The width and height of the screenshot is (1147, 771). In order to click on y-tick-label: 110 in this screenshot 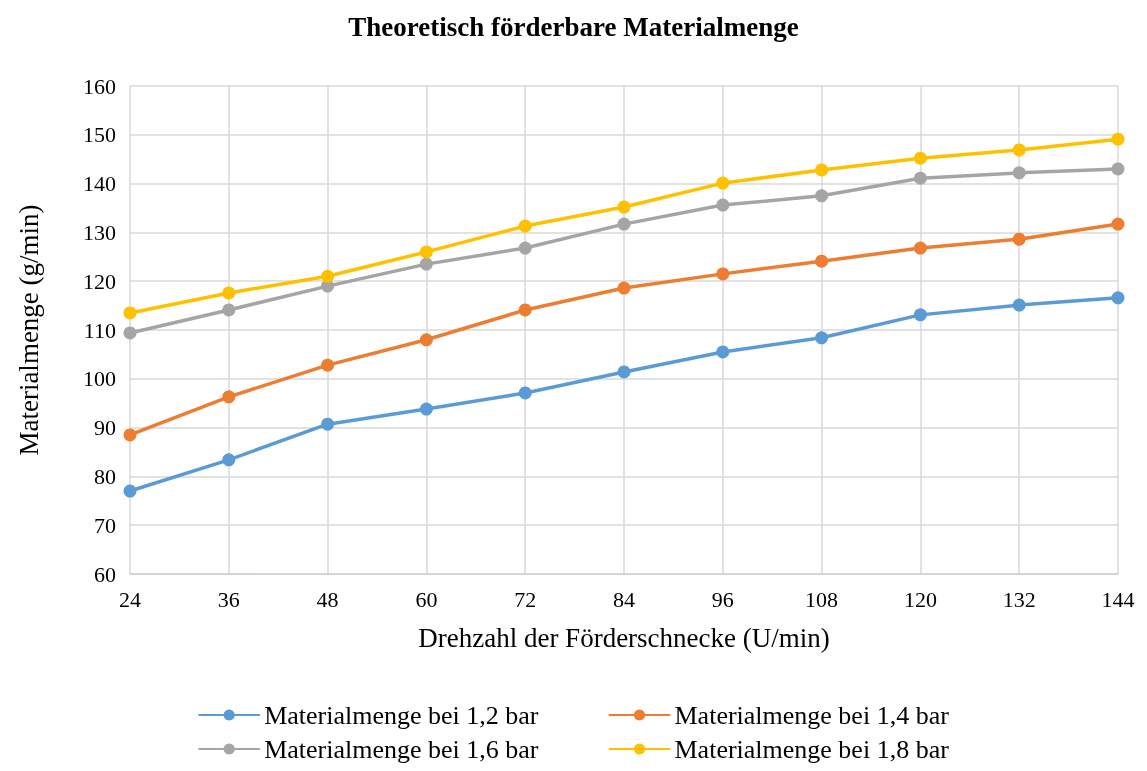, I will do `click(99, 330)`.